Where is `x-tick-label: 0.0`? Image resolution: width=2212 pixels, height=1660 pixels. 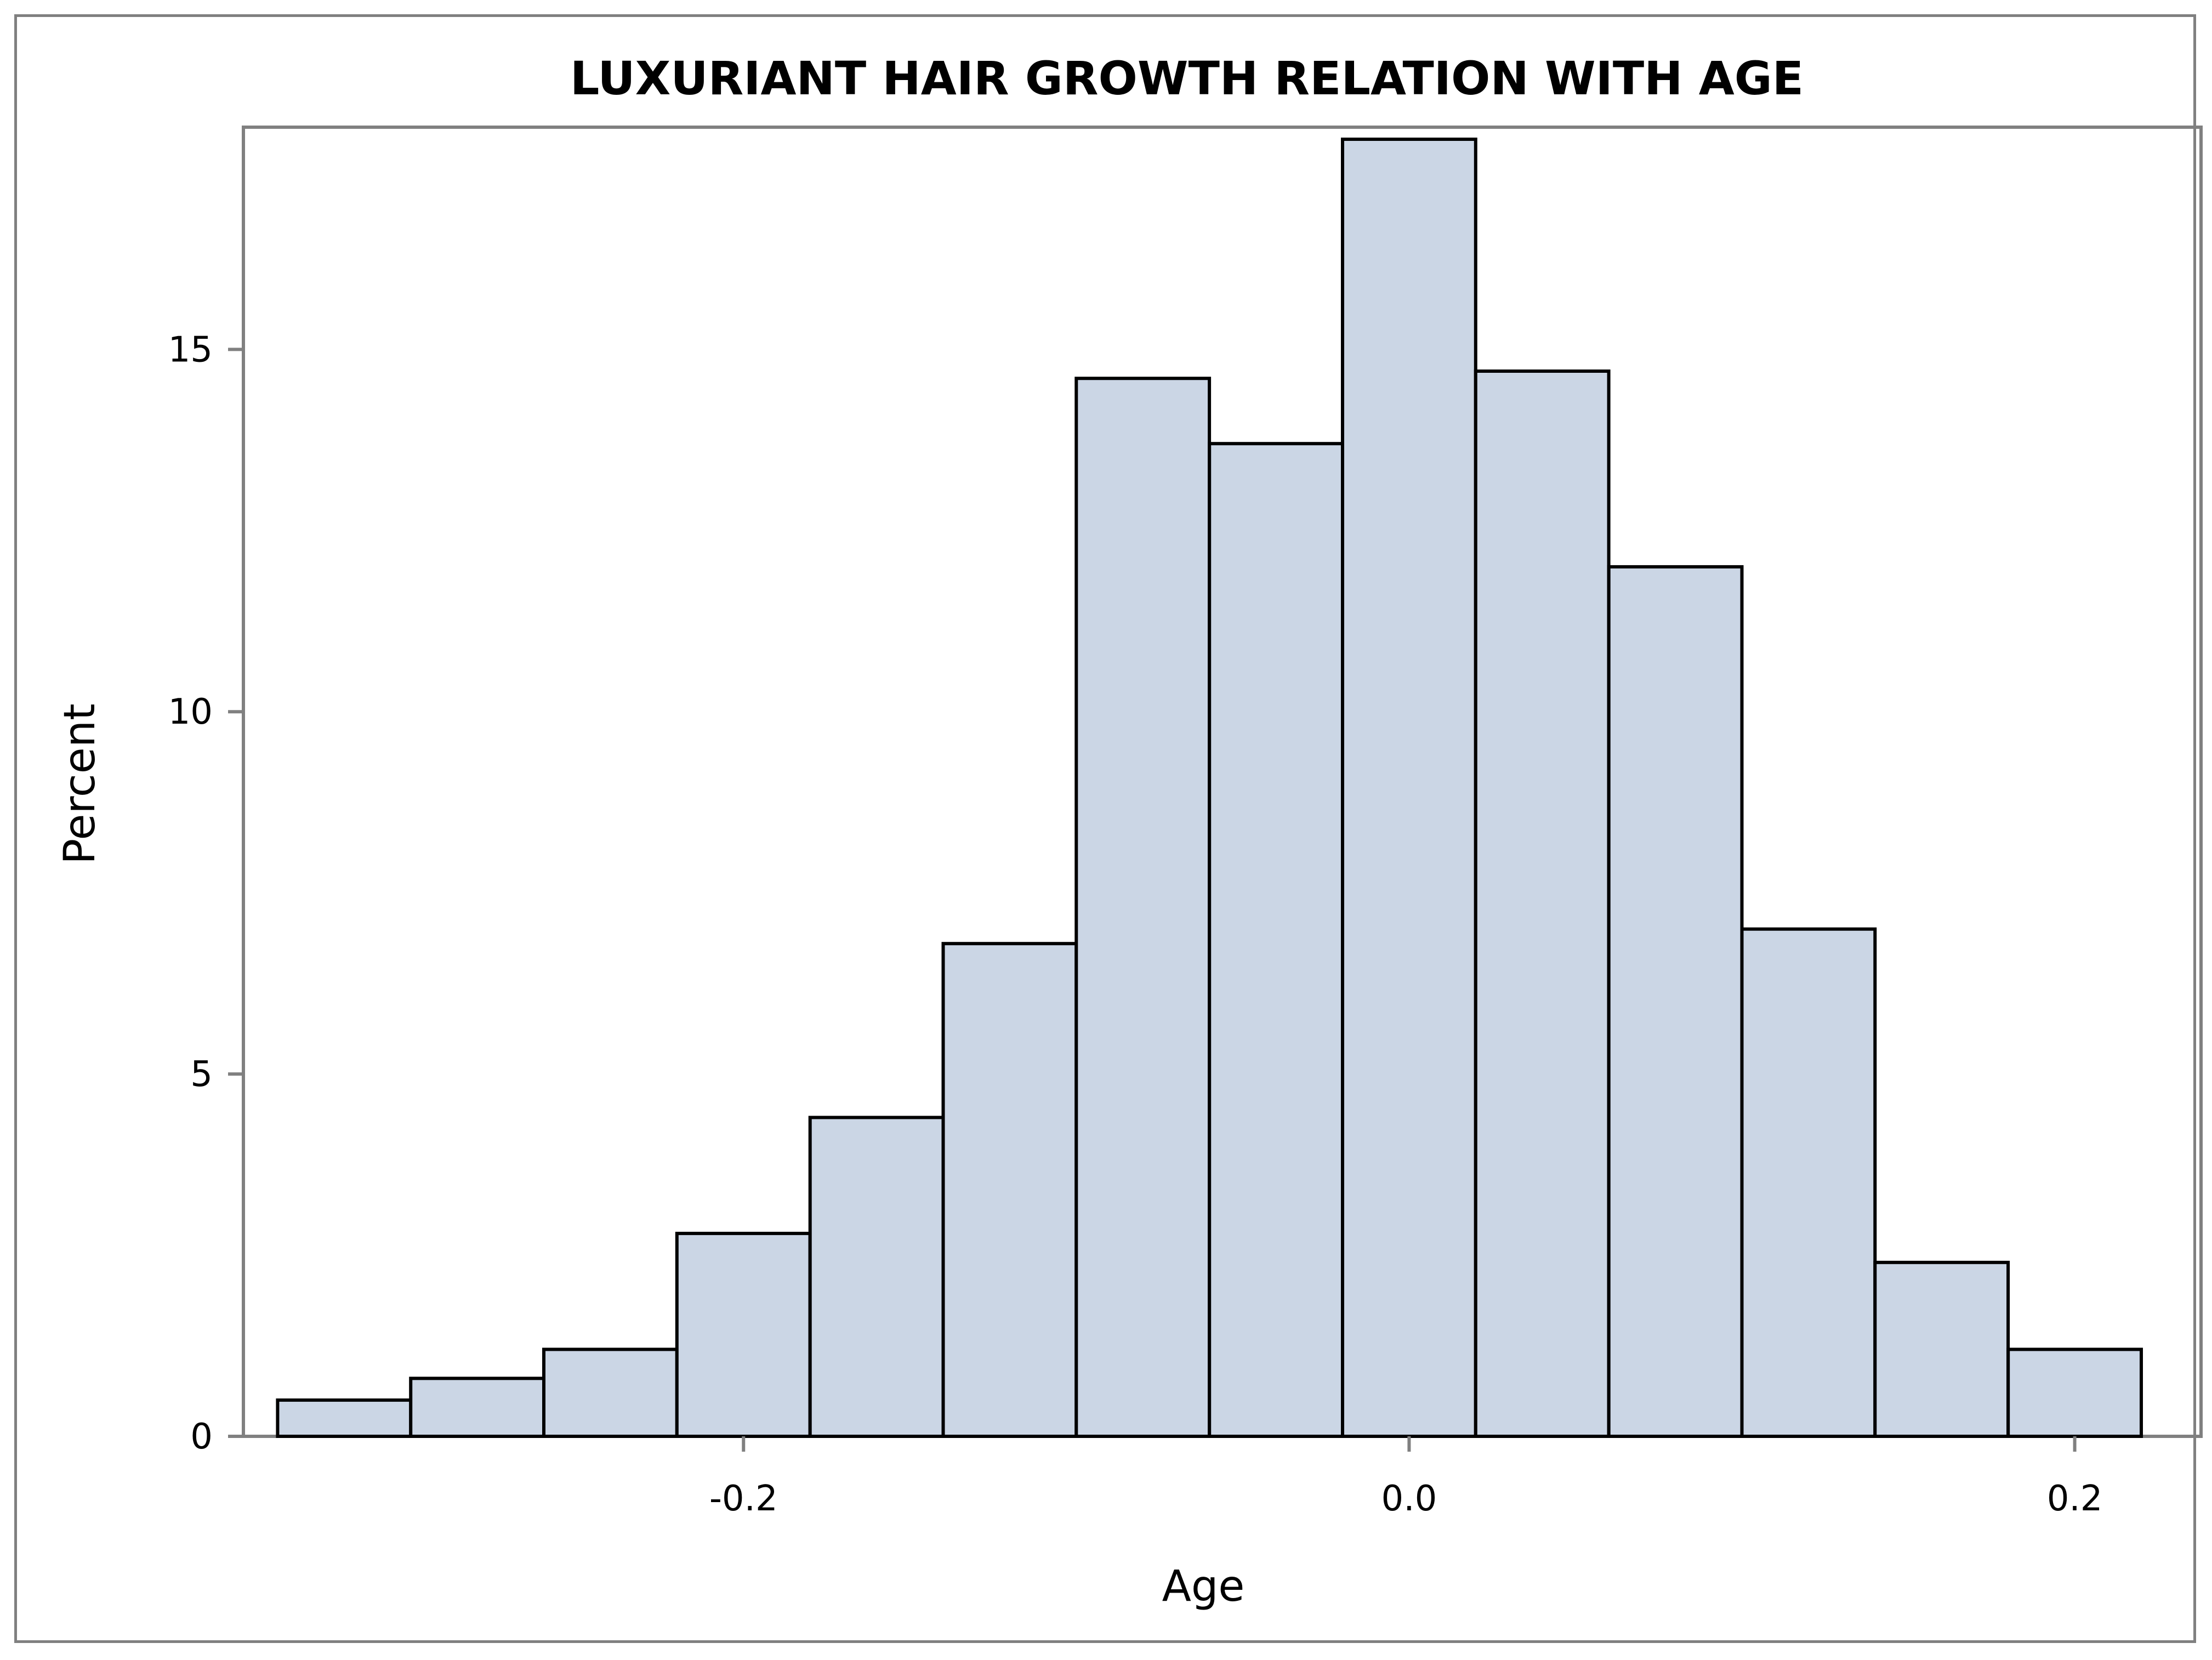
x-tick-label: 0.0 is located at coordinates (1409, 1499).